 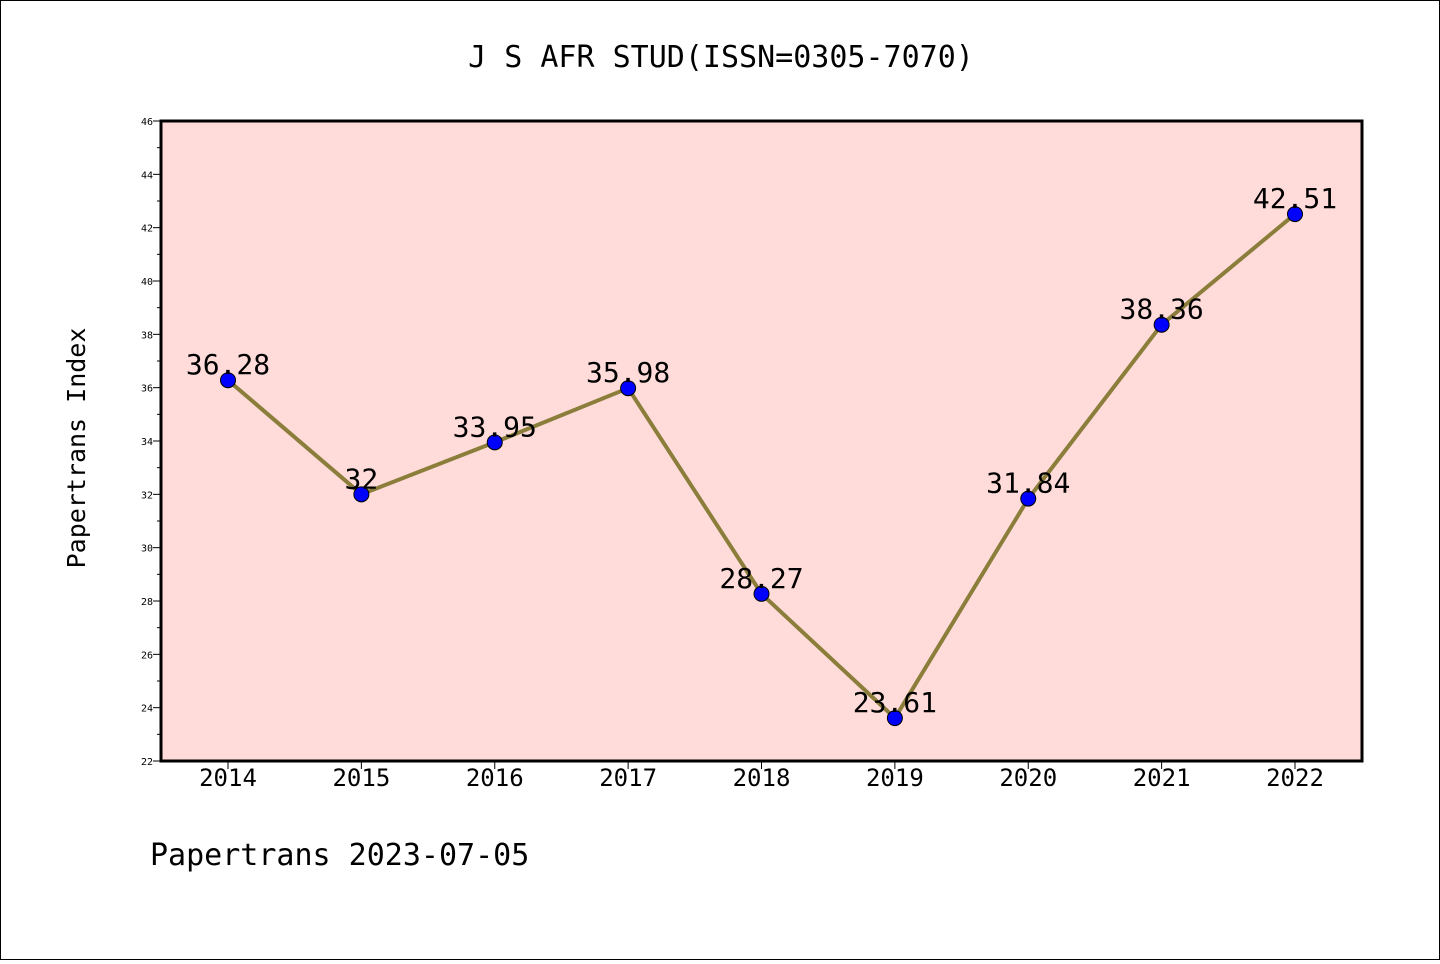 I want to click on x-tick-label: 2015, so click(x=361, y=778).